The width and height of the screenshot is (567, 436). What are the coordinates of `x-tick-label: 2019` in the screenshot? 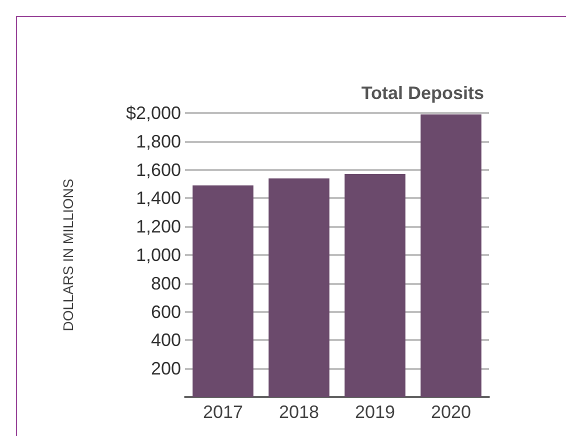 It's located at (375, 412).